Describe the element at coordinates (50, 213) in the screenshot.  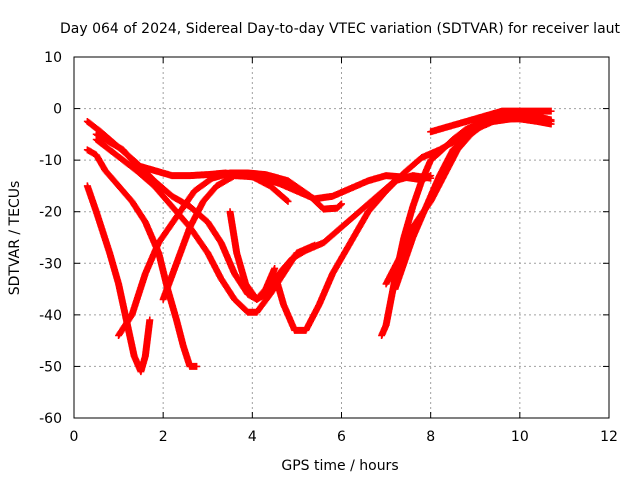
I see `y-tick-label: -20` at that location.